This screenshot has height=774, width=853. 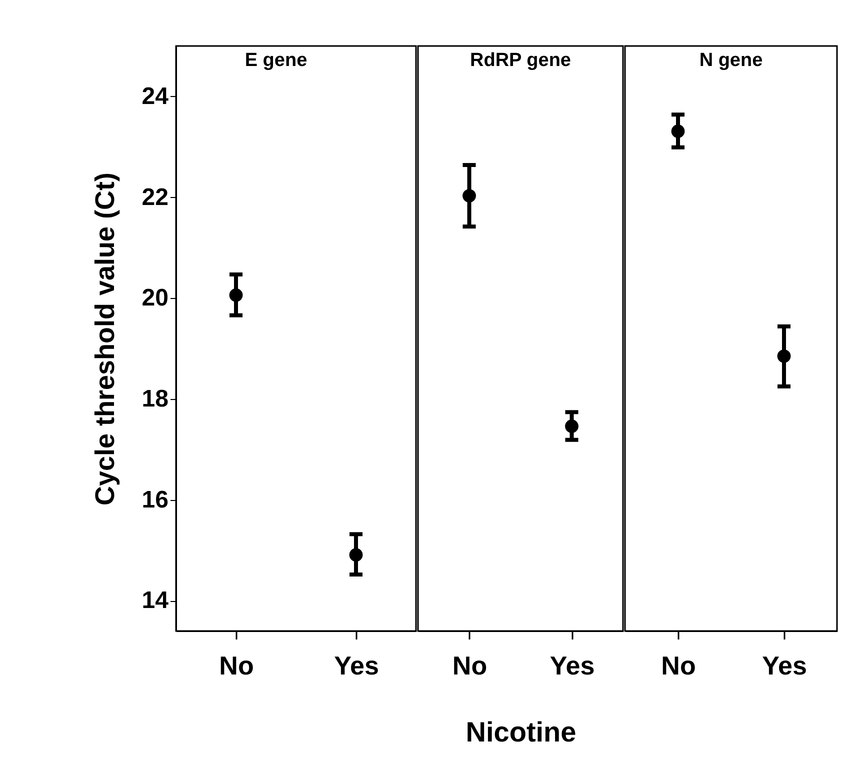 I want to click on y-tick-label: 18, so click(x=155, y=399).